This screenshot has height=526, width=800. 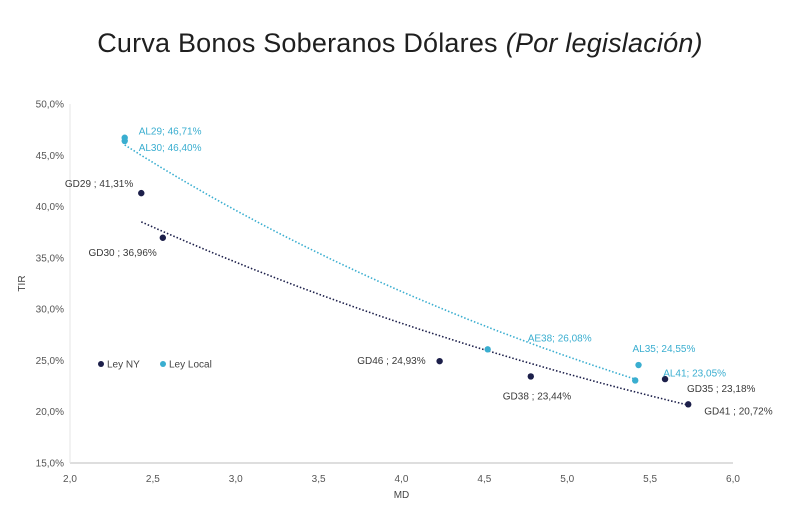 What do you see at coordinates (123, 365) in the screenshot?
I see `legend-label: Ley NY` at bounding box center [123, 365].